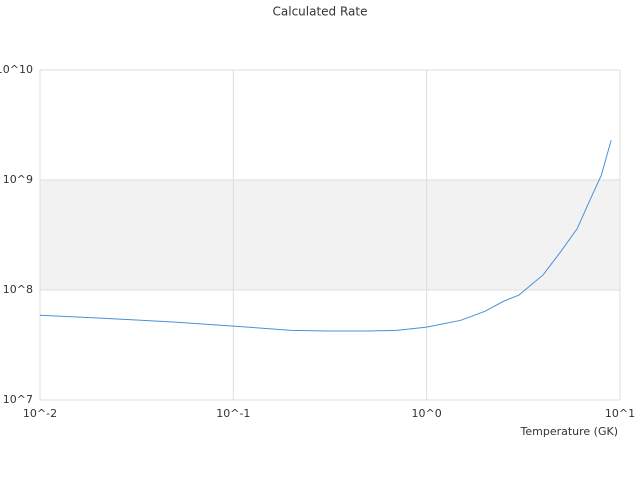  What do you see at coordinates (18, 399) in the screenshot?
I see `y-tick-label: 10^7` at bounding box center [18, 399].